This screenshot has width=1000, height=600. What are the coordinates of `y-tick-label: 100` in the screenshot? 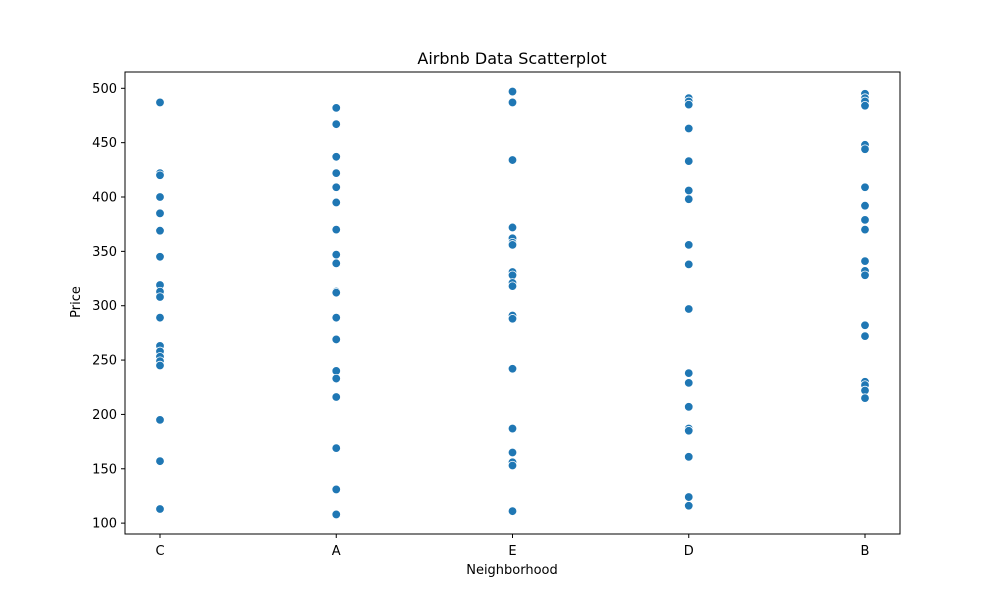 It's located at (104, 524).